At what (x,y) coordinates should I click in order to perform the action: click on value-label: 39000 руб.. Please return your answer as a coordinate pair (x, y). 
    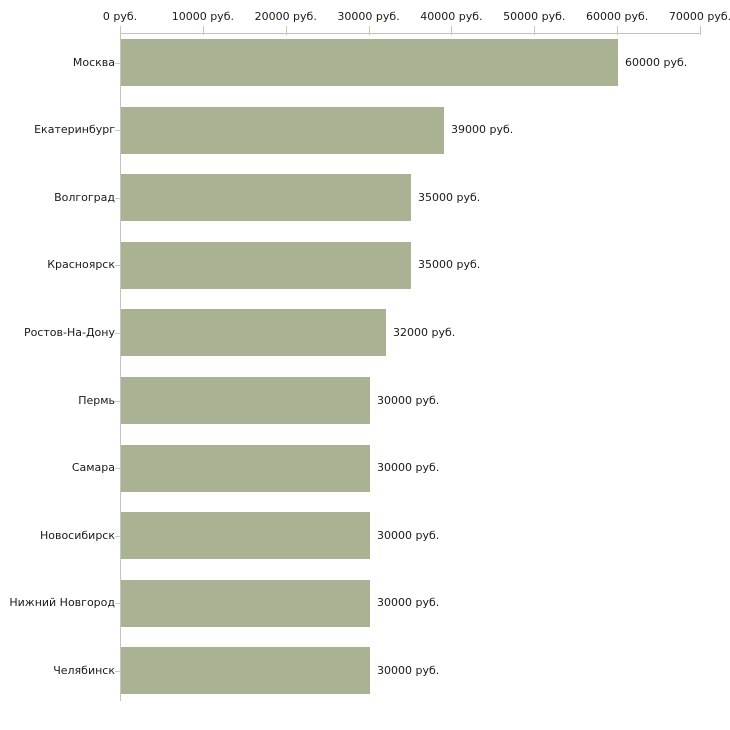
    Looking at the image, I should click on (482, 129).